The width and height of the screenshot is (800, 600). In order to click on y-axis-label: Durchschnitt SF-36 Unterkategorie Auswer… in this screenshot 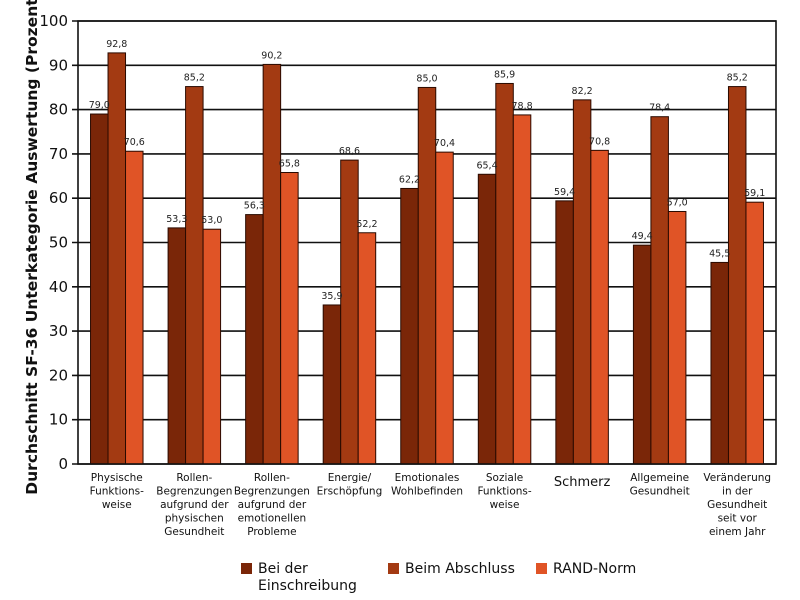, I will do `click(32, 247)`.